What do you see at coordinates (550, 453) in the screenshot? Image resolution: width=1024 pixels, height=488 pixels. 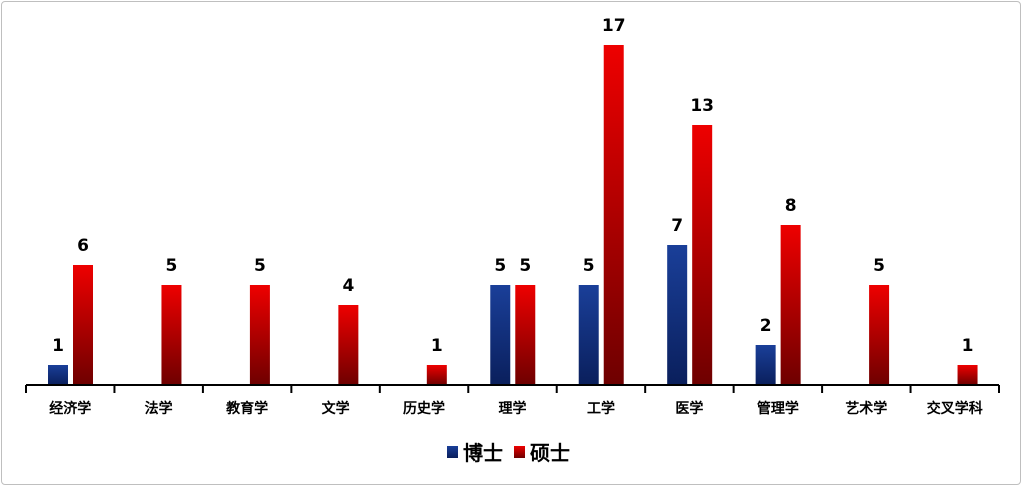 I see `legend-label-master: 硕士` at bounding box center [550, 453].